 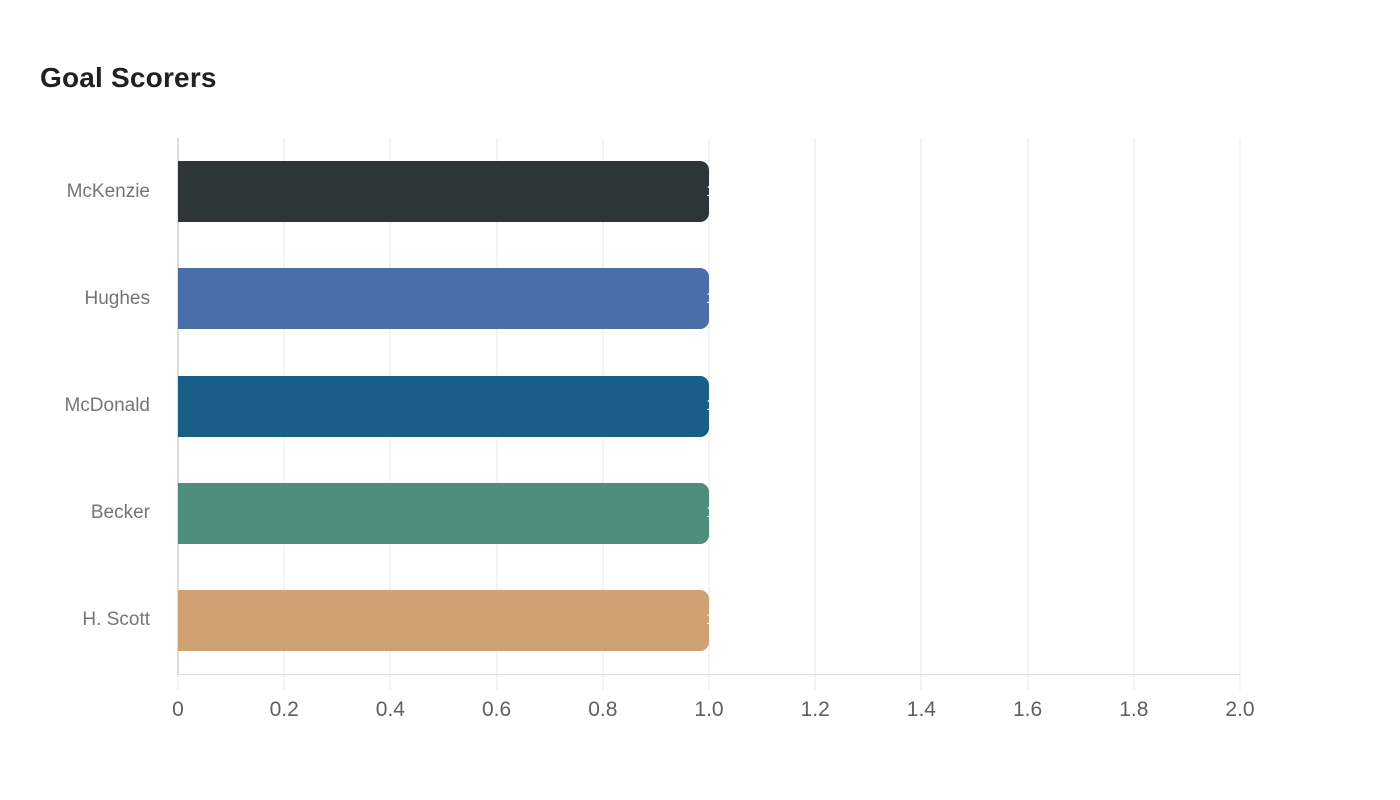 I want to click on x-tick-label: 0.2, so click(x=284, y=709).